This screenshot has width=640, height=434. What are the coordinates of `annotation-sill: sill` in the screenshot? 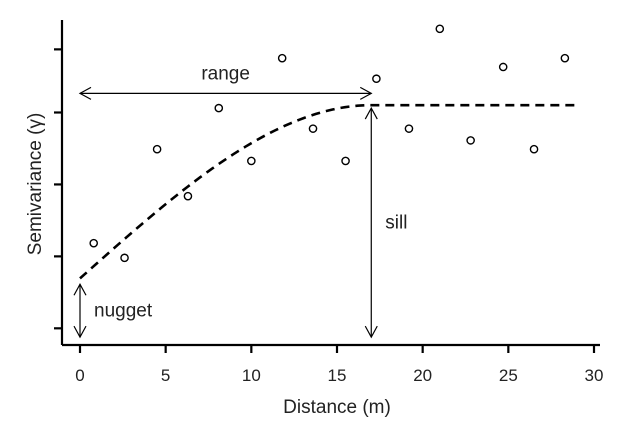 It's located at (385, 222).